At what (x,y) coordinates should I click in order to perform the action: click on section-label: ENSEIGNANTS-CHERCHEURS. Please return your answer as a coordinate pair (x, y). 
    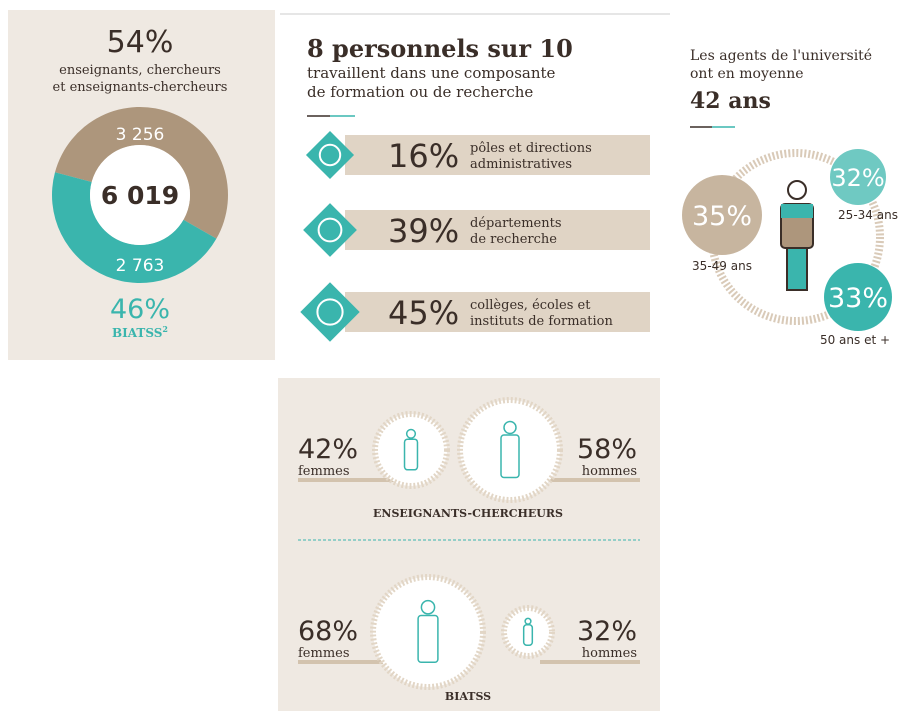
    Looking at the image, I should click on (468, 513).